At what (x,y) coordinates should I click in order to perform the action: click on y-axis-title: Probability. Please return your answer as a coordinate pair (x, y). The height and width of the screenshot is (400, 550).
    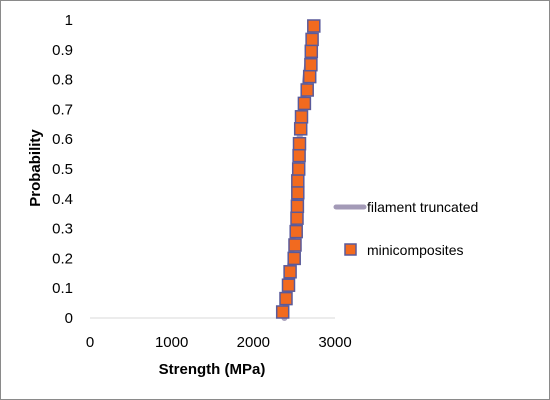
    Looking at the image, I should click on (35, 168).